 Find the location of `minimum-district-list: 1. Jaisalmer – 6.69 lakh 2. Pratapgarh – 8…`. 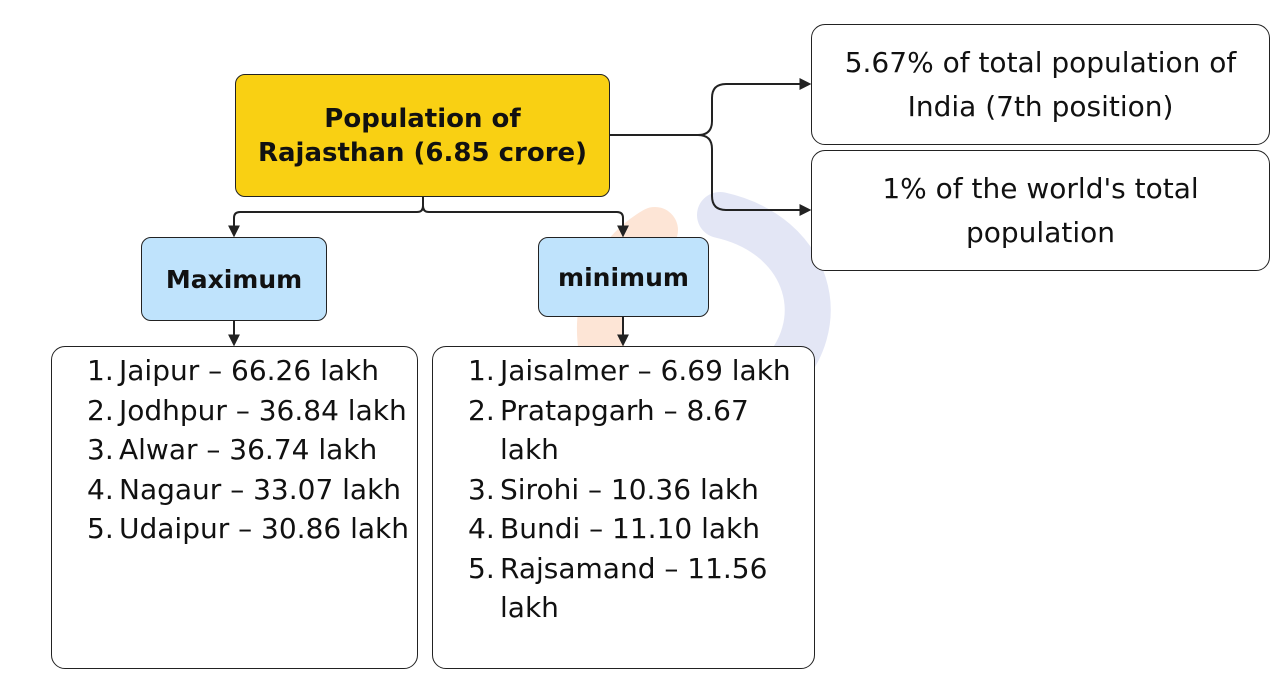

minimum-district-list: 1. Jaisalmer – 6.69 lakh 2. Pratapgarh – 8… is located at coordinates (623, 507).